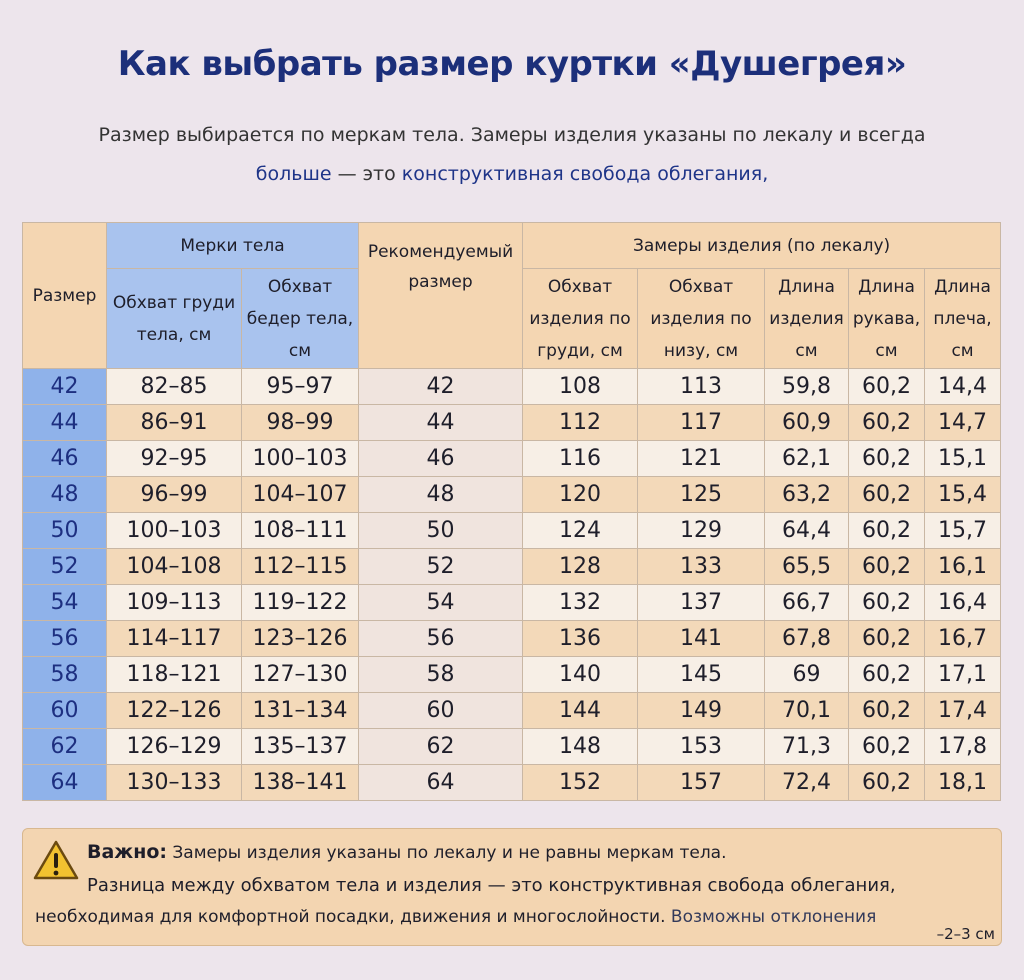  Describe the element at coordinates (300, 782) in the screenshot. I see `table-cell: 138–141` at that location.